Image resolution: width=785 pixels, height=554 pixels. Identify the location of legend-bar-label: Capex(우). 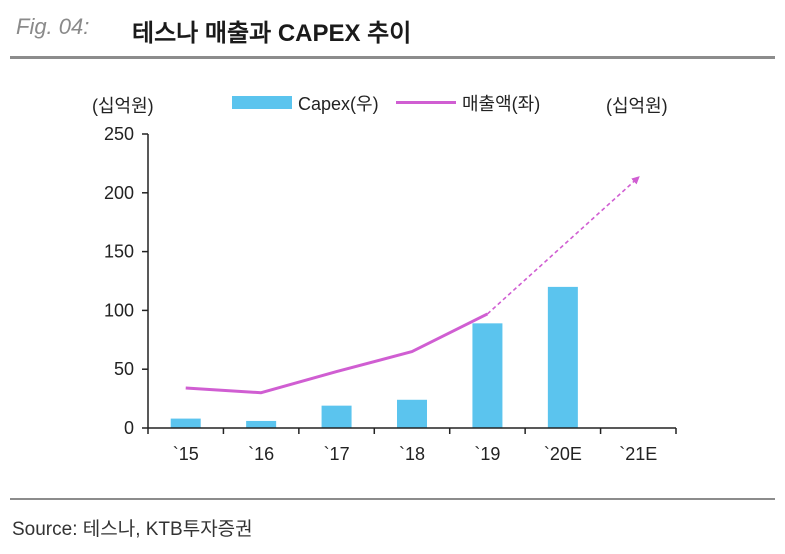
(338, 104).